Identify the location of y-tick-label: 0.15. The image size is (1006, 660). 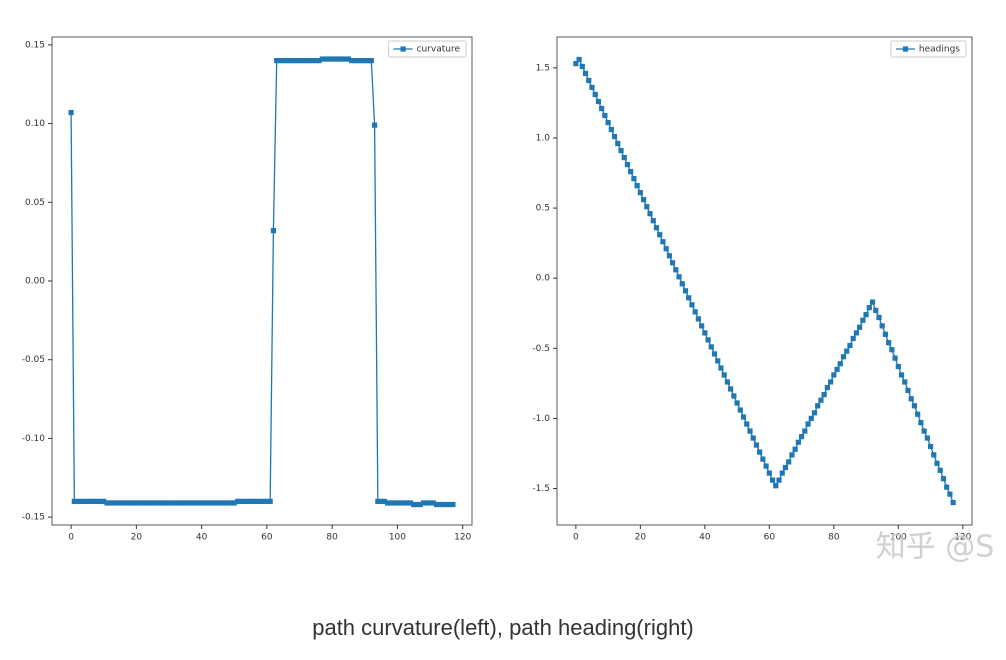
(35, 45).